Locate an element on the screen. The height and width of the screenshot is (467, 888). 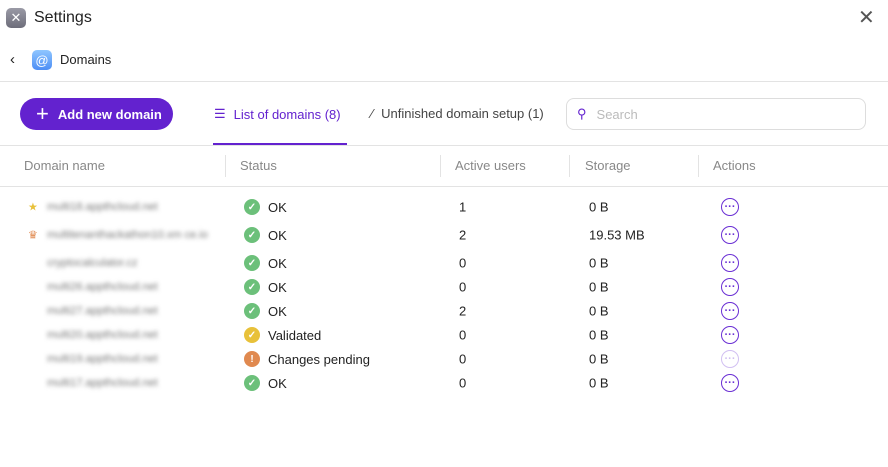
tab-list-of-domains: ☰ List of domains (8) is located at coordinates (277, 114).